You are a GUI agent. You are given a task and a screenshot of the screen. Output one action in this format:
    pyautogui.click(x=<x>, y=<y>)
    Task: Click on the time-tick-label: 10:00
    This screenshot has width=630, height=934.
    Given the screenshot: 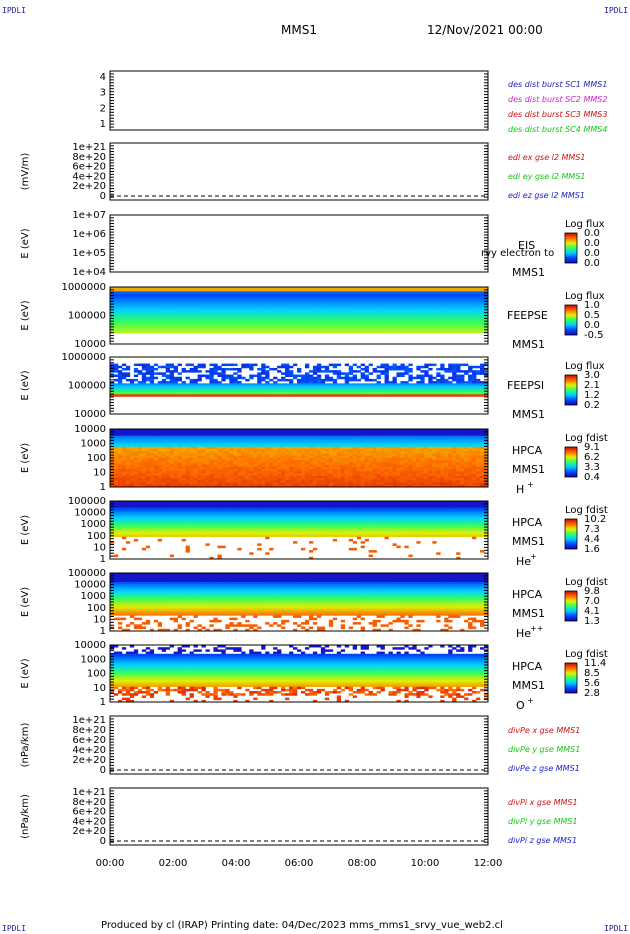 What is the action you would take?
    pyautogui.click(x=425, y=863)
    